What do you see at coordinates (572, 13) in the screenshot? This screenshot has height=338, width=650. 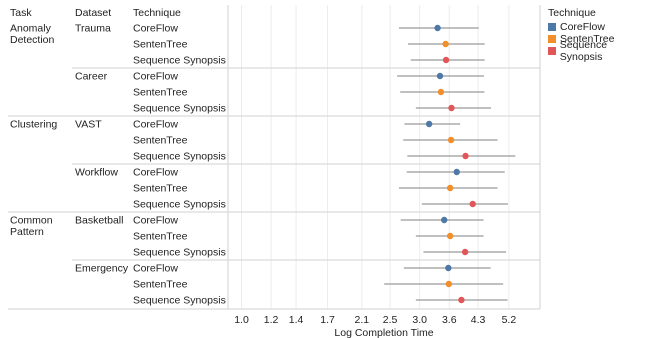 I see `legend-title: Technique` at bounding box center [572, 13].